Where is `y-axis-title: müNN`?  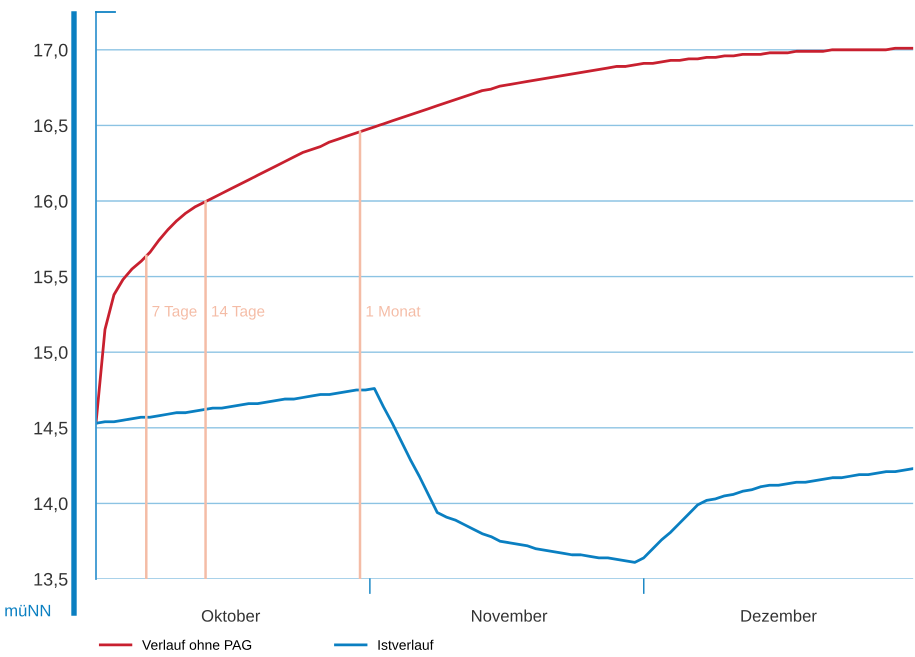 y-axis-title: müNN is located at coordinates (27, 610).